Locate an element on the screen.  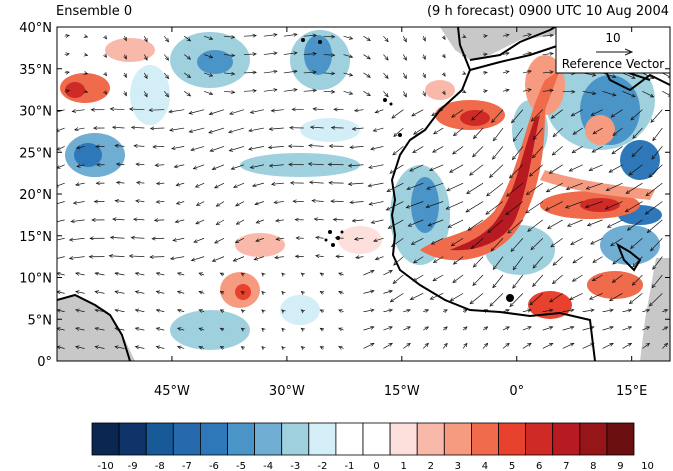
colorbar-tick-label: -8 is located at coordinates (160, 466).